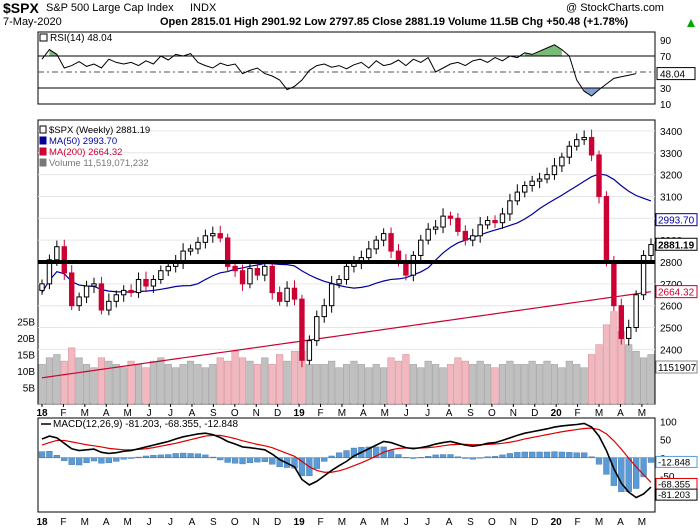 This screenshot has width=700, height=530. I want to click on x-tick-label: 20, so click(557, 413).